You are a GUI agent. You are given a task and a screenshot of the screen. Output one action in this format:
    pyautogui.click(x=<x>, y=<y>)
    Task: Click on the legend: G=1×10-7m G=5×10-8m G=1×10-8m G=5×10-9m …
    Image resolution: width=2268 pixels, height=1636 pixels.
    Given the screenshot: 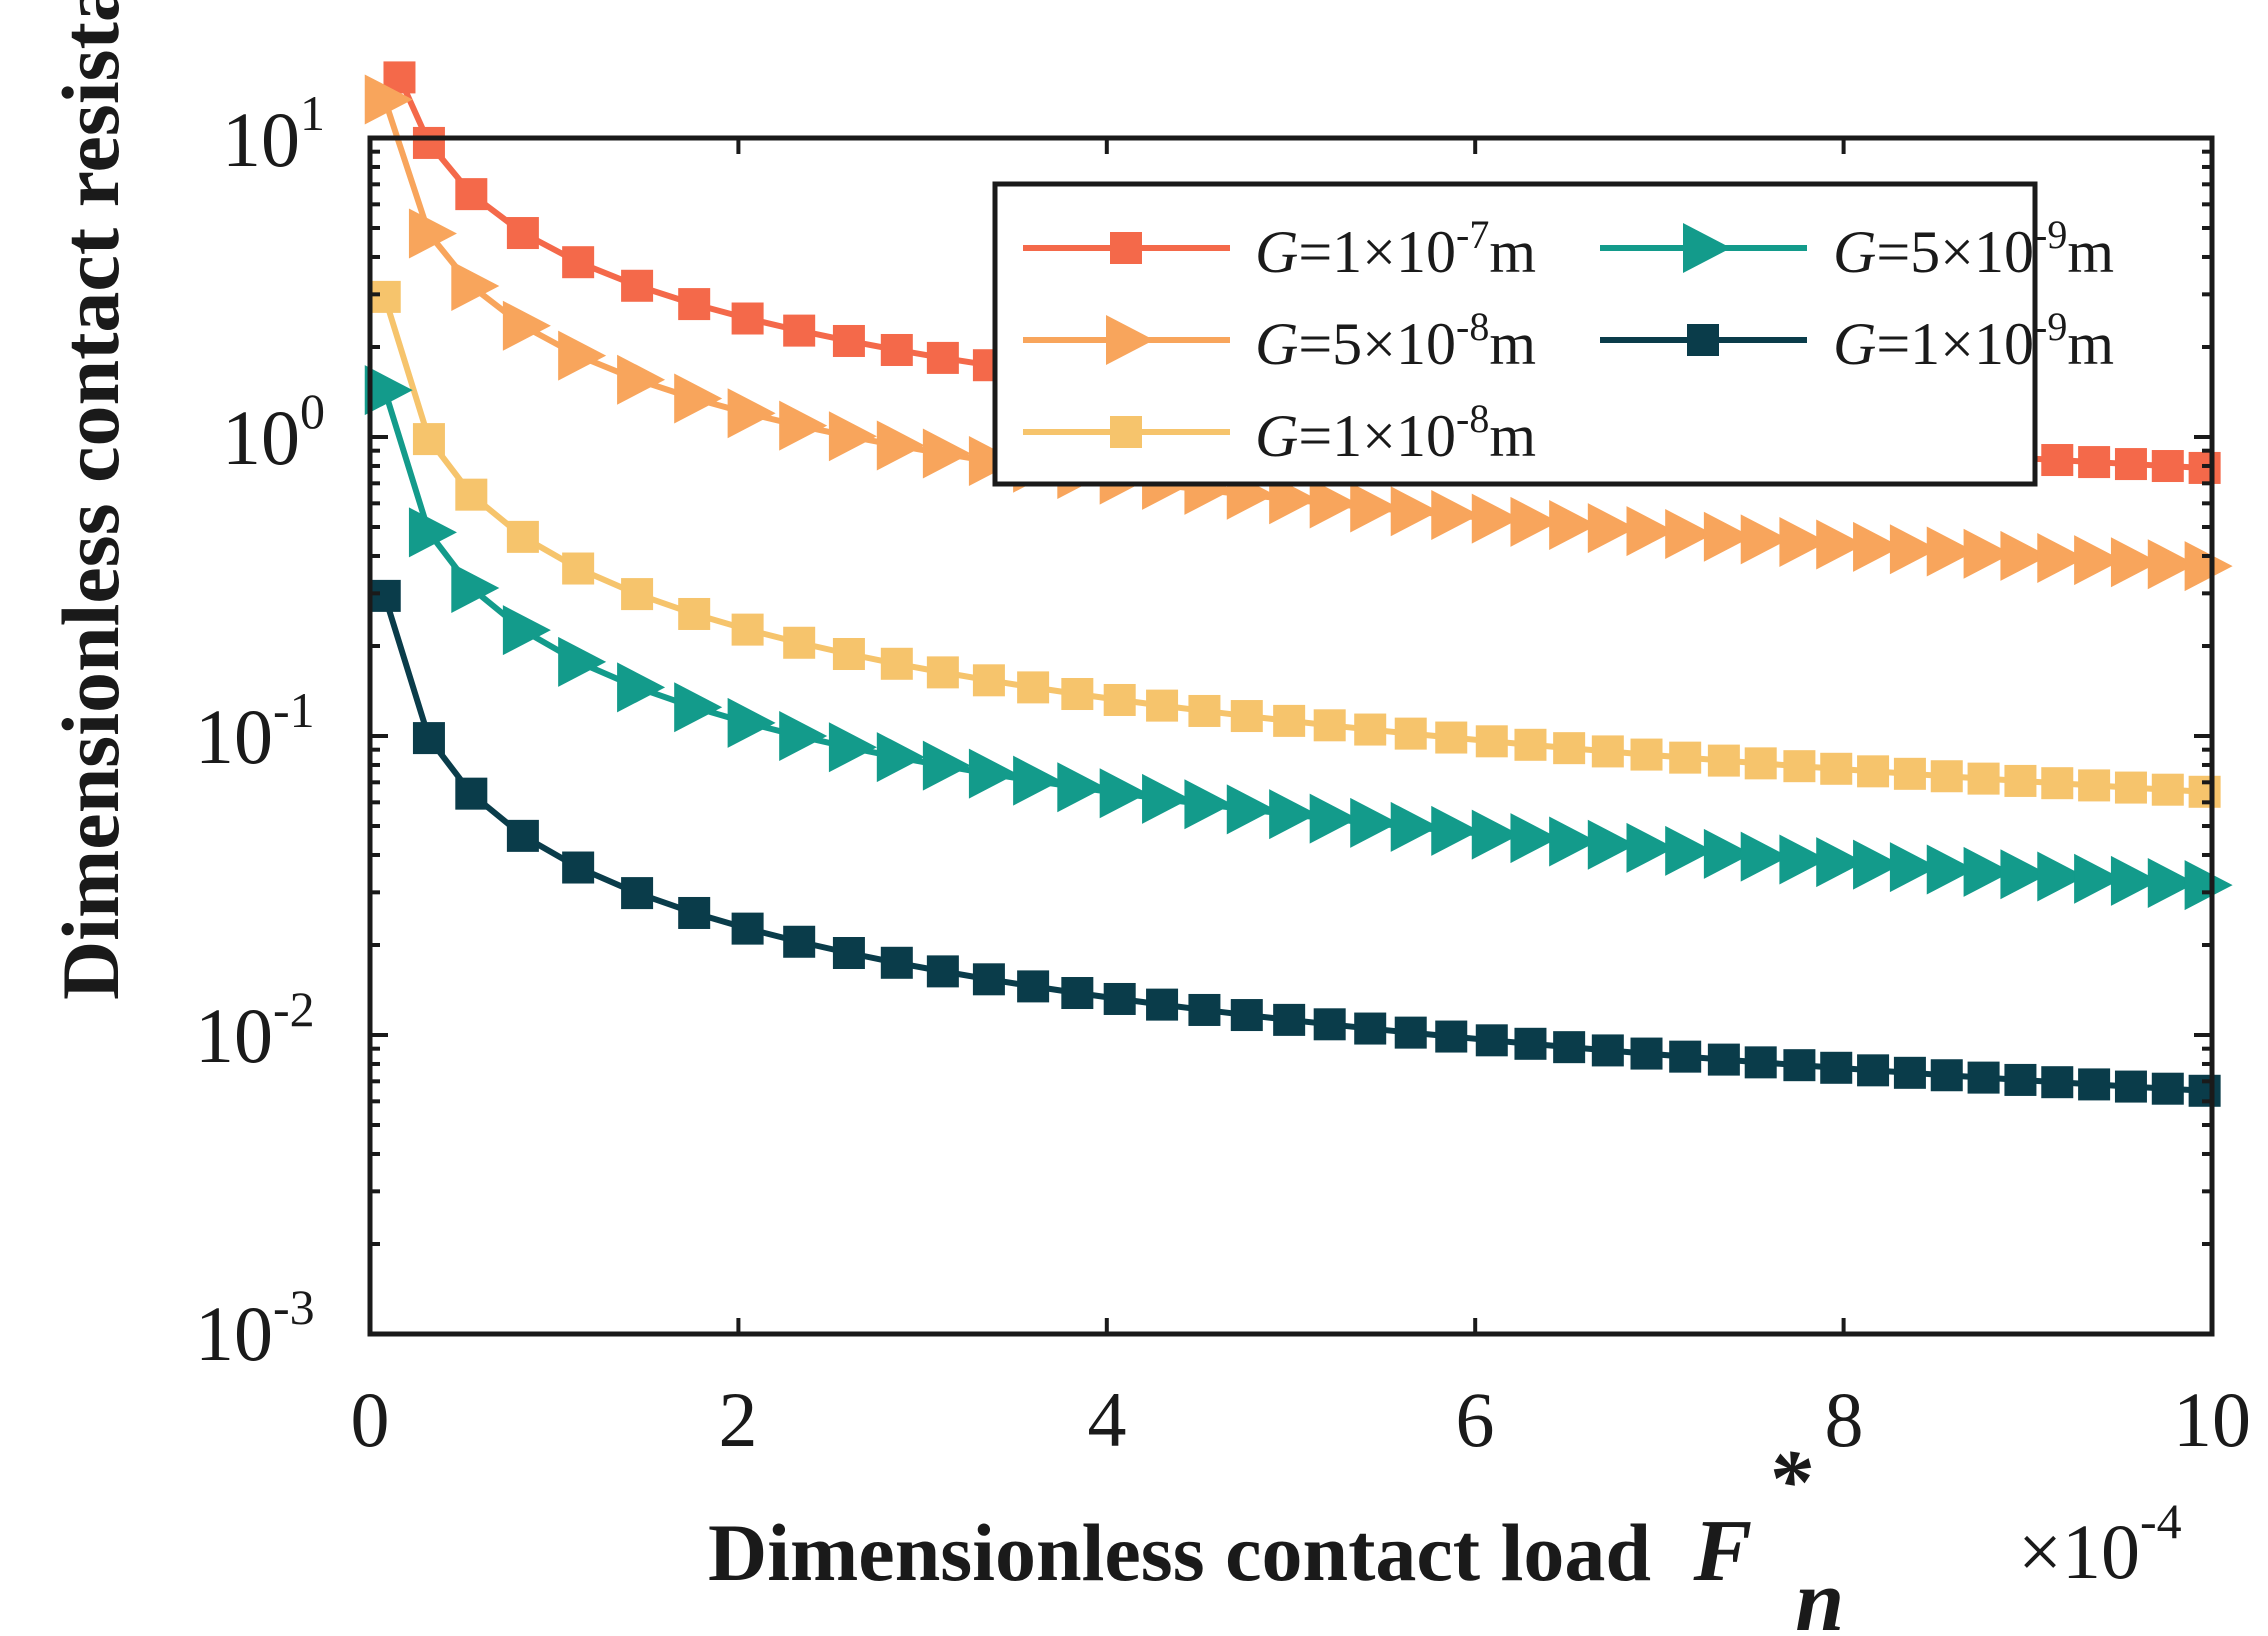 What is the action you would take?
    pyautogui.click(x=1553, y=334)
    